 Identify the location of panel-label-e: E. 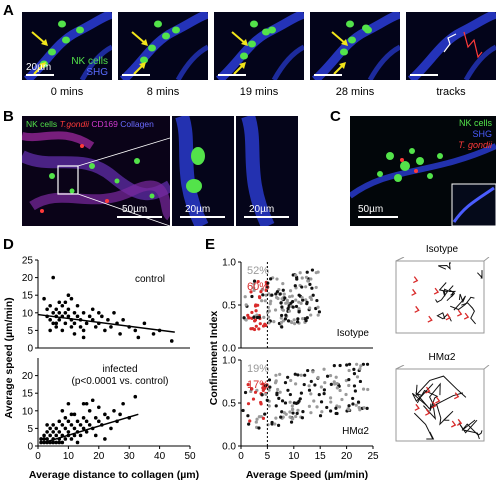
(210, 244).